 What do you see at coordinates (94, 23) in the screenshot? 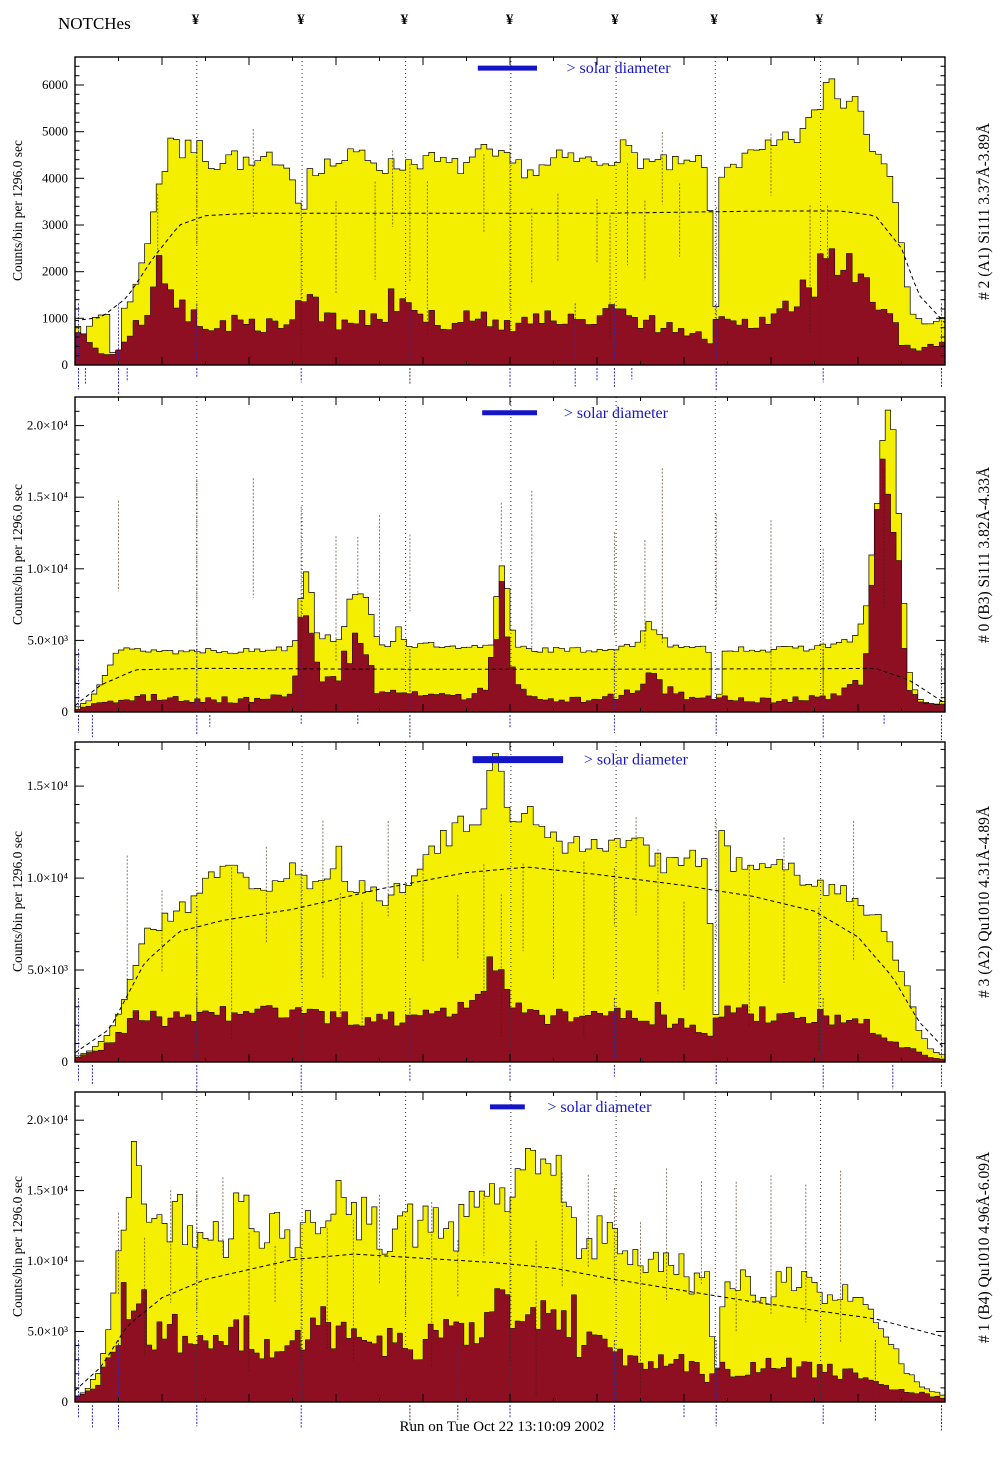
I see `notches-title: NOTCHes` at bounding box center [94, 23].